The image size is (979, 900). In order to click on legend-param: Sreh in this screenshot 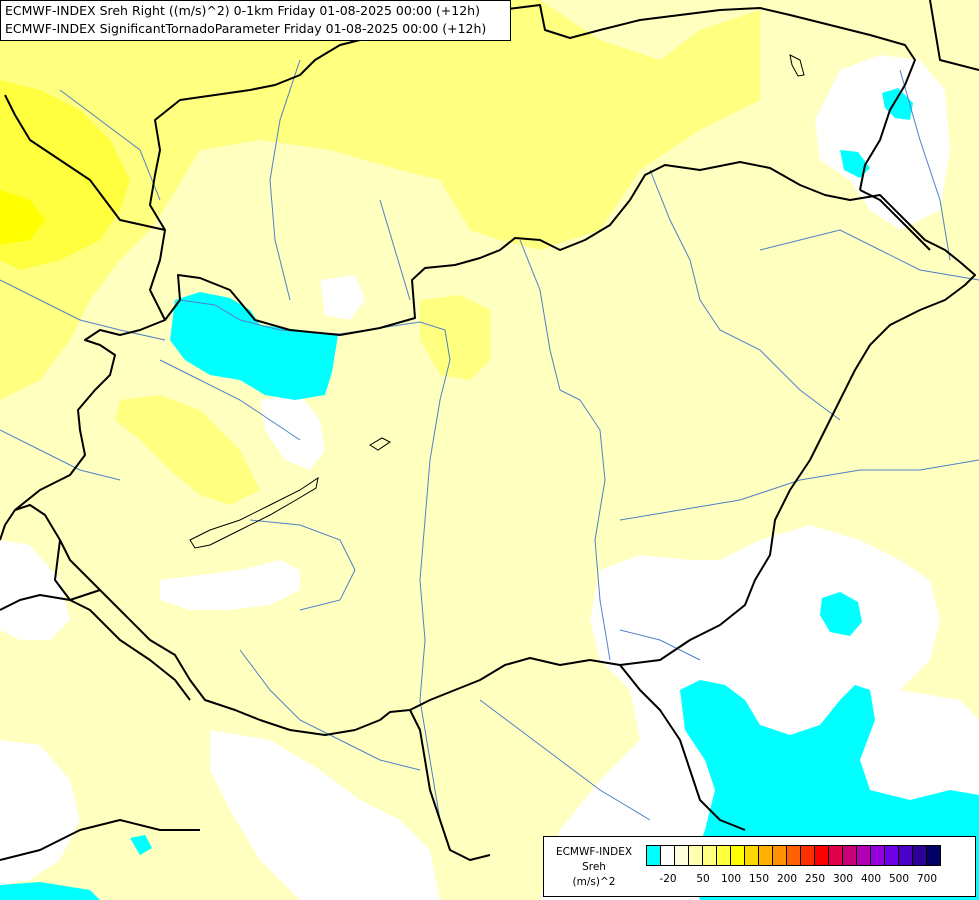, I will do `click(594, 867)`.